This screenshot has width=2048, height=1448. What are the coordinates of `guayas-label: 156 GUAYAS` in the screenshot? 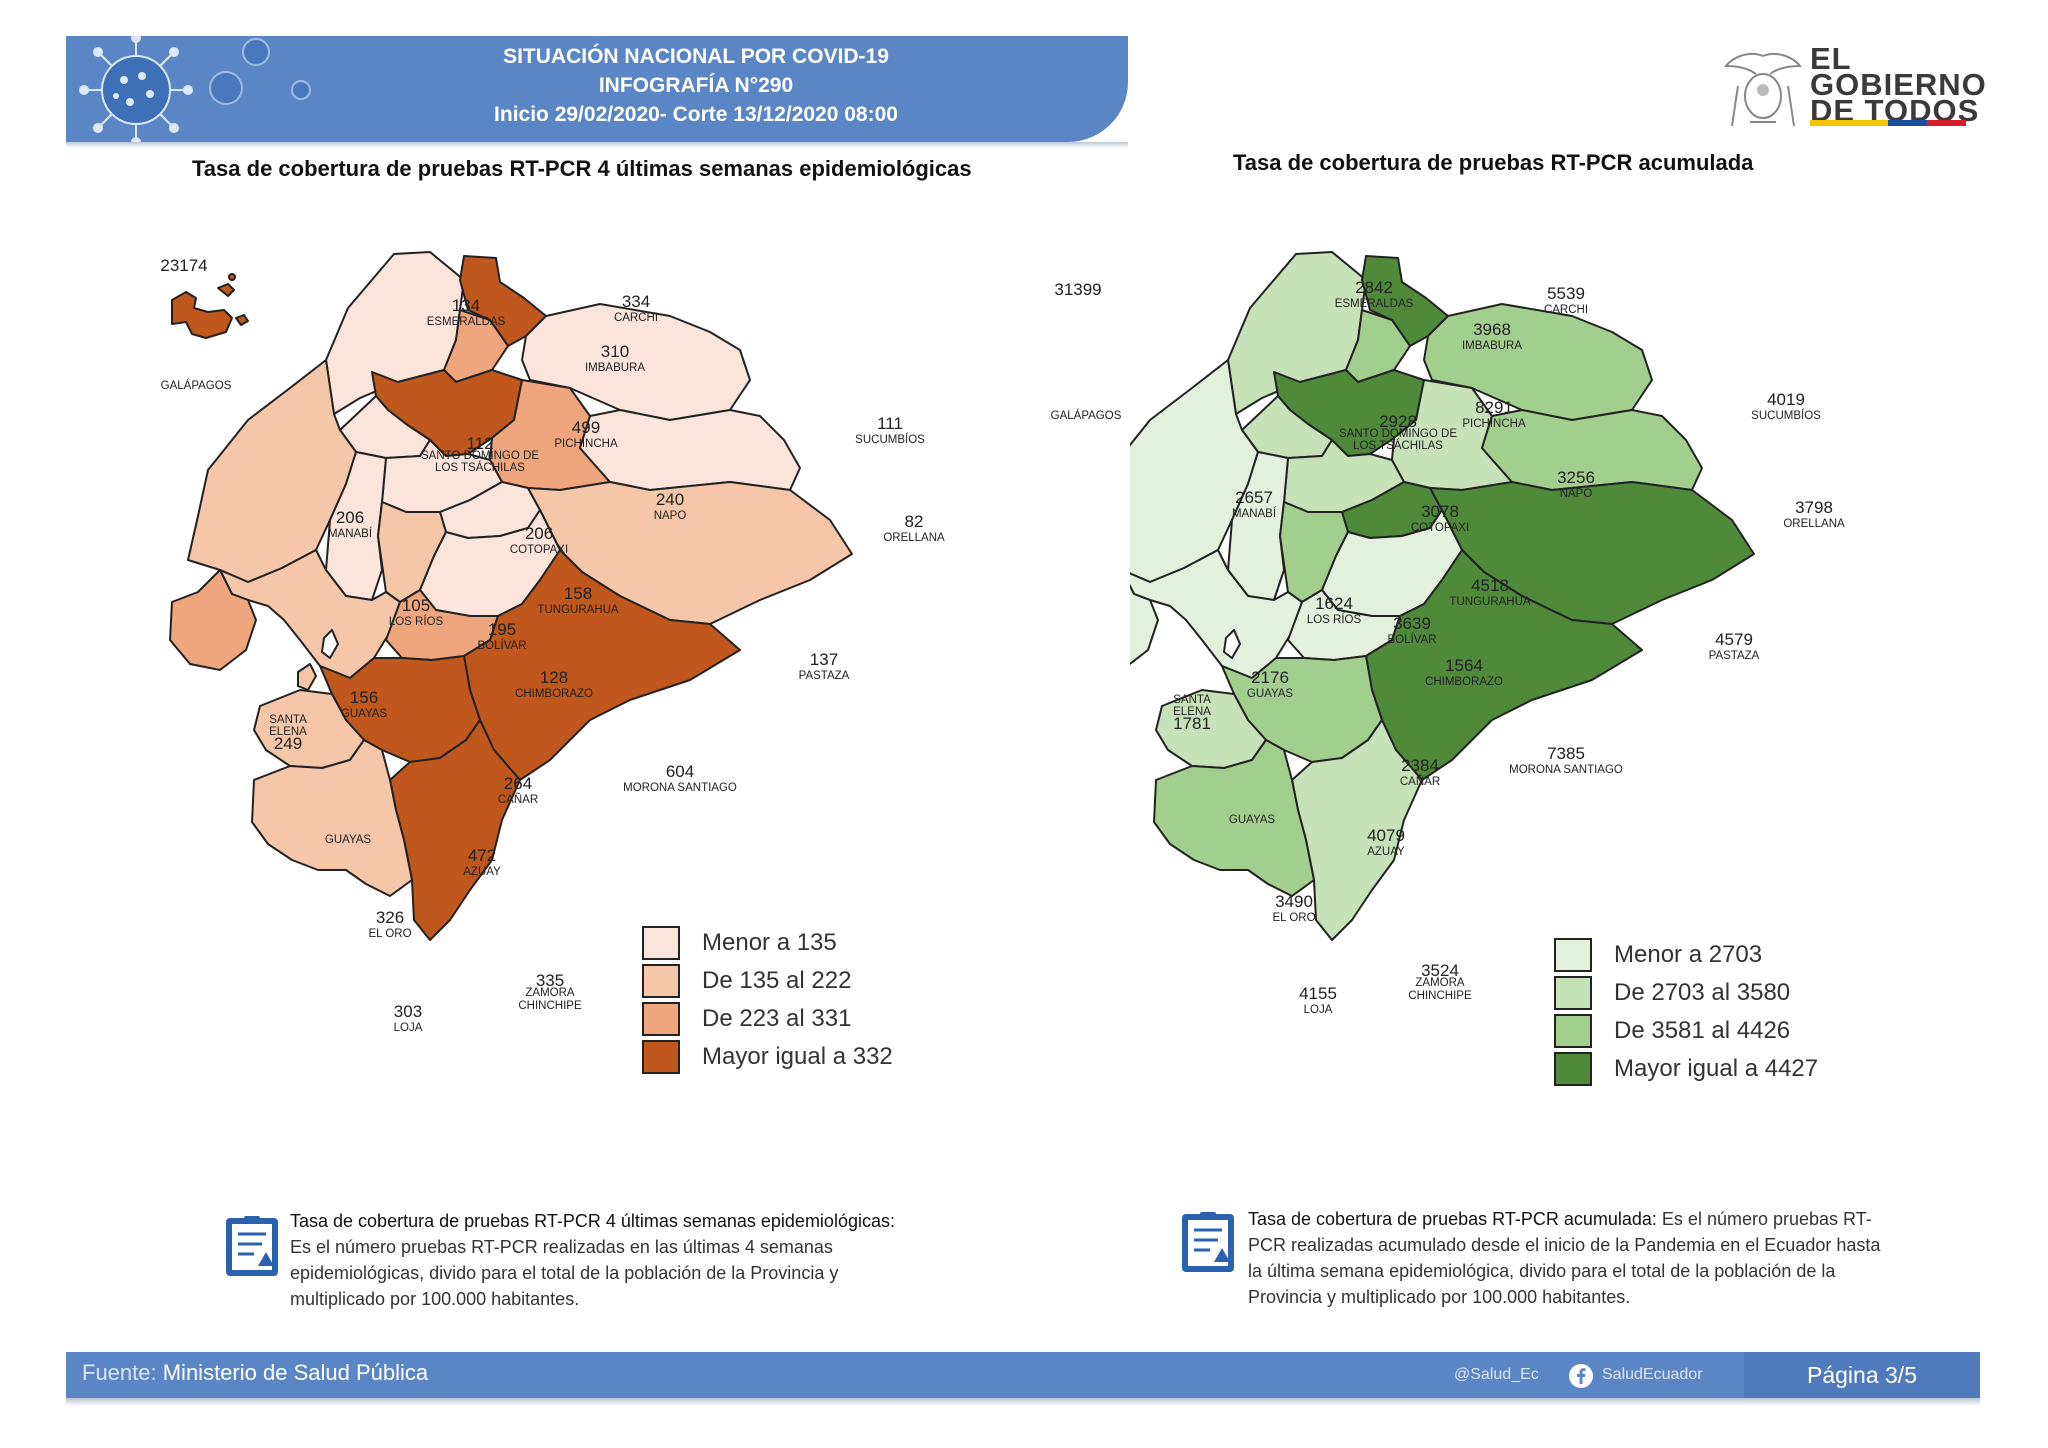 It's located at (364, 704).